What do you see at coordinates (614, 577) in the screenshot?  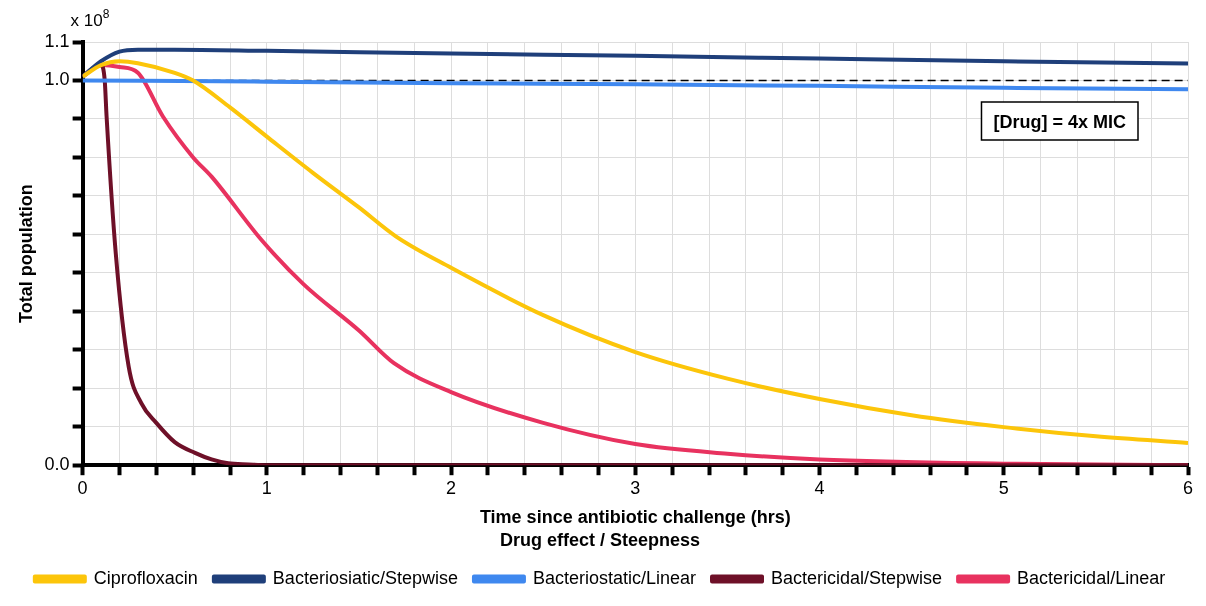 I see `legend-label: Bacteriostatic/Linear` at bounding box center [614, 577].